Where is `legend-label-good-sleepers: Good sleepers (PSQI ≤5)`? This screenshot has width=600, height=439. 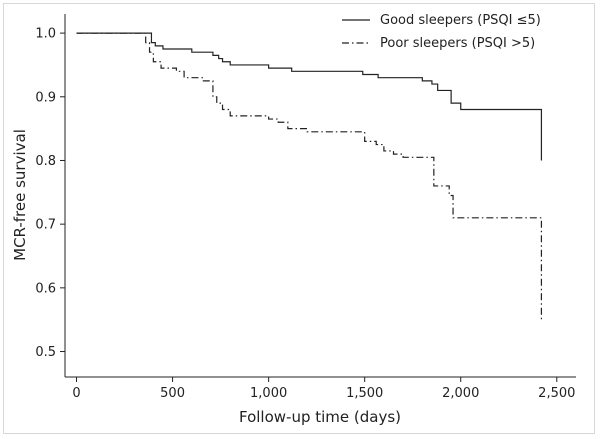
legend-label-good-sleepers: Good sleepers (PSQI ≤5) is located at coordinates (460, 20).